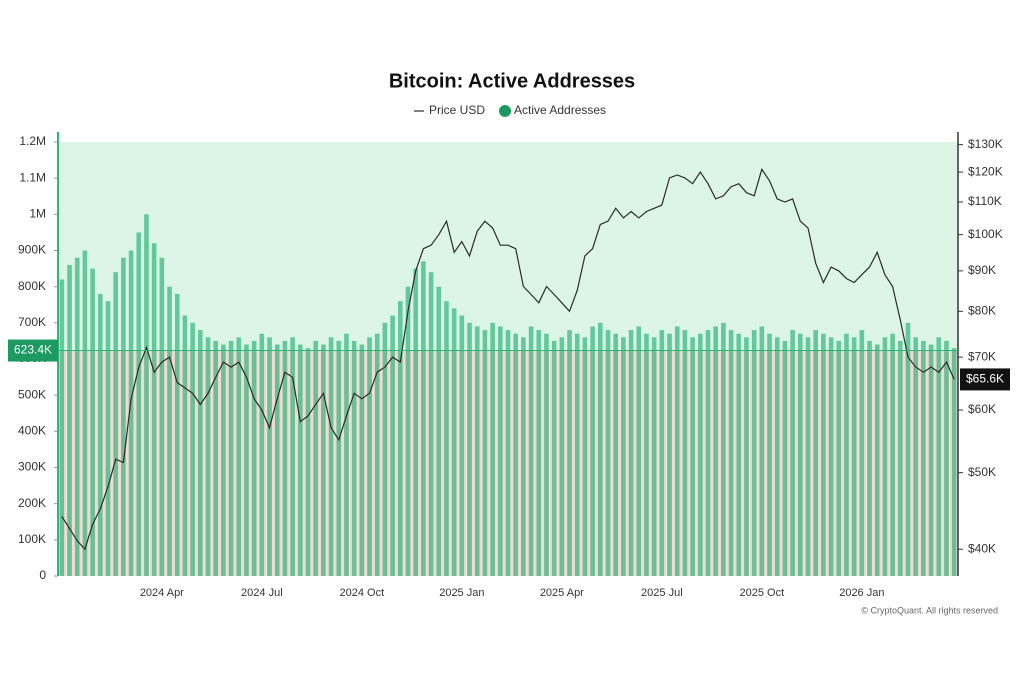 The width and height of the screenshot is (1024, 682). Describe the element at coordinates (32, 539) in the screenshot. I see `y-tick-label: 100K` at that location.